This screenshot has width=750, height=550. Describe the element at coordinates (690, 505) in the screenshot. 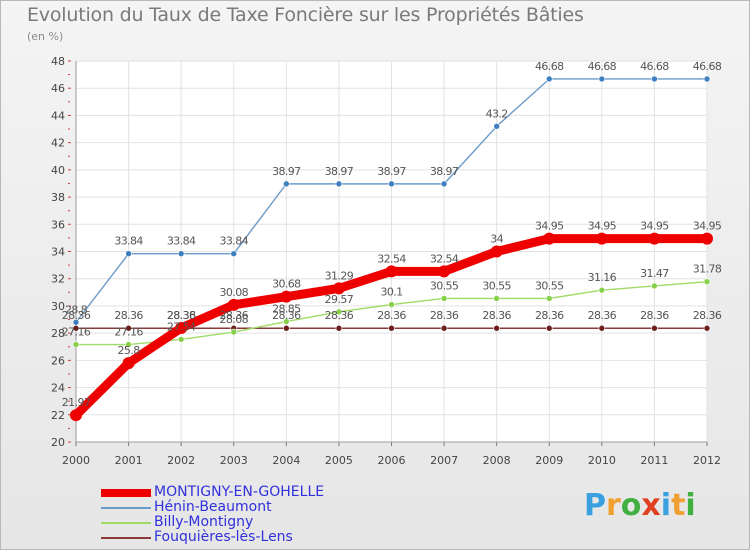

I see `logo-letter: i` at that location.